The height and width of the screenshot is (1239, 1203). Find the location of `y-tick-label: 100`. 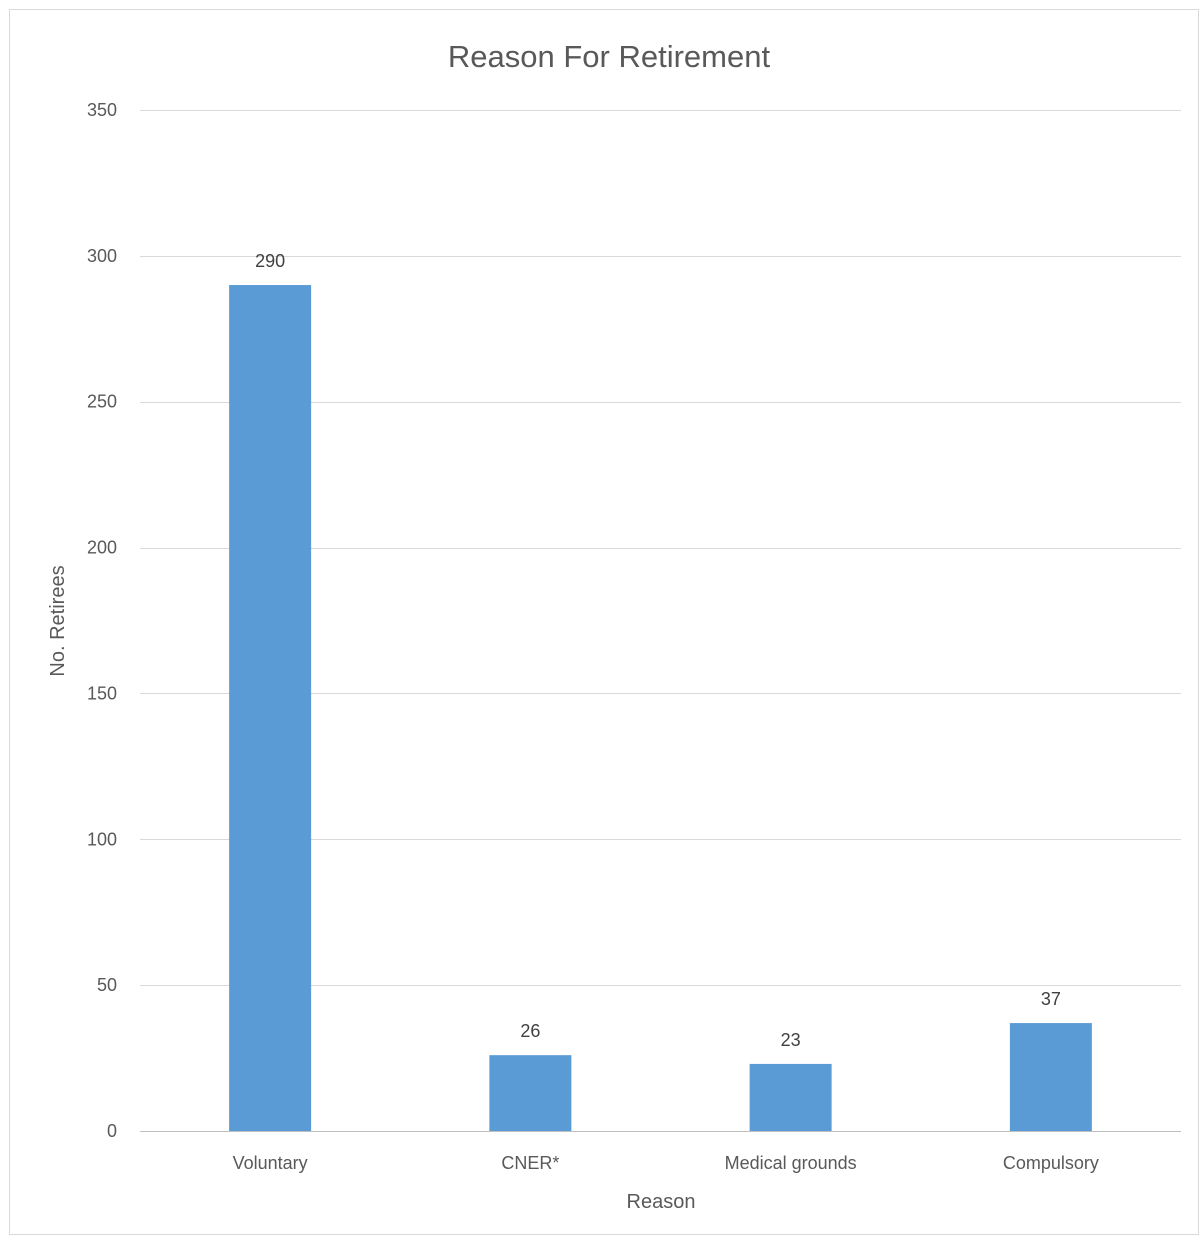

y-tick-label: 100 is located at coordinates (102, 839).